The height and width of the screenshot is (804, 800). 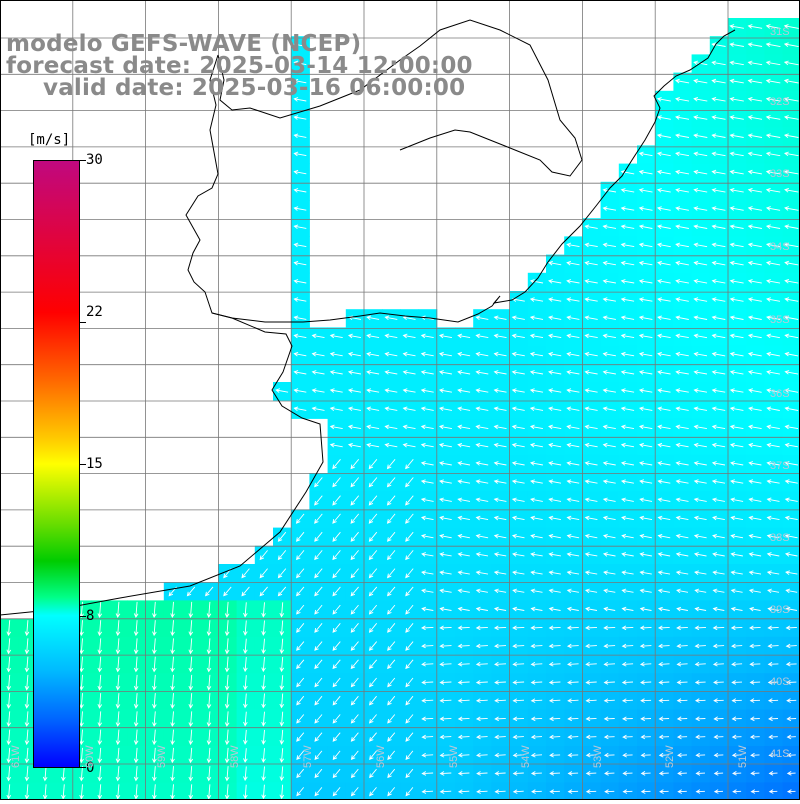 What do you see at coordinates (56, 464) in the screenshot?
I see `colorbar-gradient` at bounding box center [56, 464].